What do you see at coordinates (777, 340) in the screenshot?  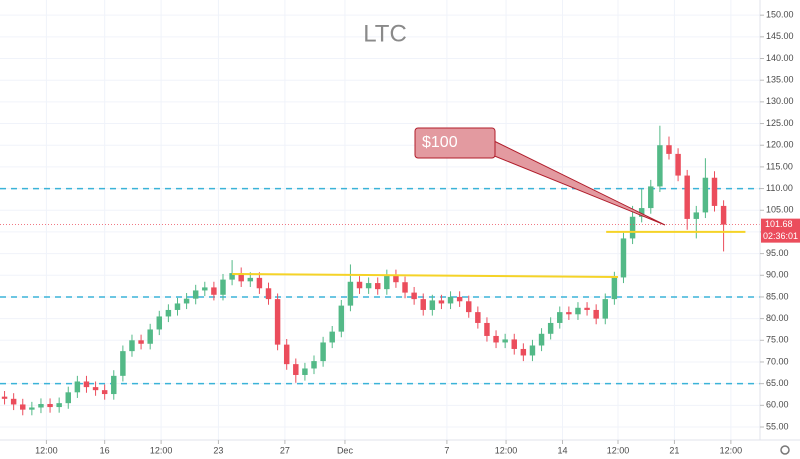 I see `y-tick-label: 75.00` at bounding box center [777, 340].